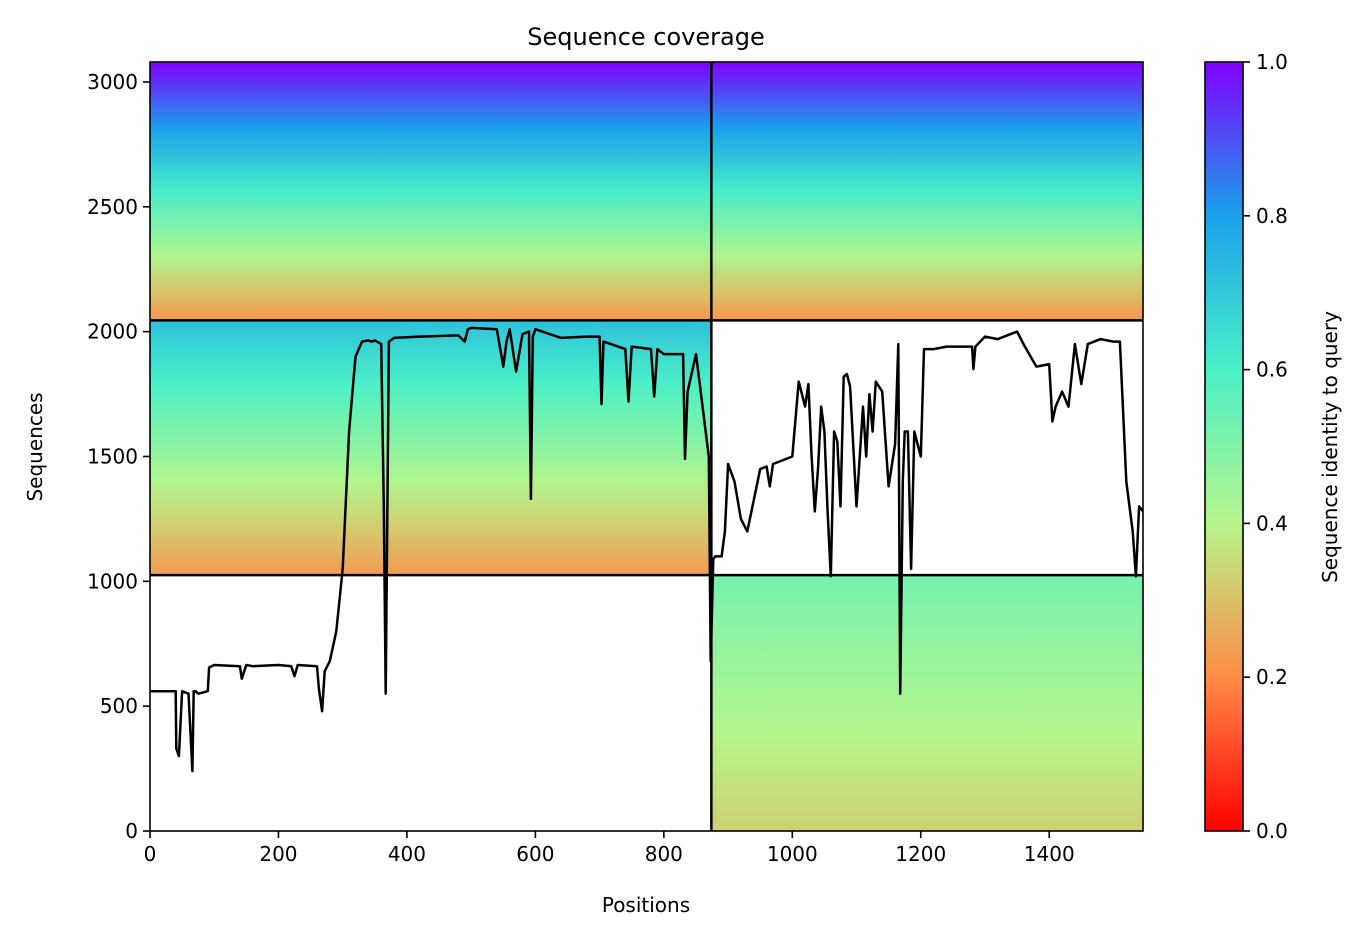 This screenshot has height=939, width=1364. What do you see at coordinates (112, 82) in the screenshot?
I see `y-tick-label: 3000` at bounding box center [112, 82].